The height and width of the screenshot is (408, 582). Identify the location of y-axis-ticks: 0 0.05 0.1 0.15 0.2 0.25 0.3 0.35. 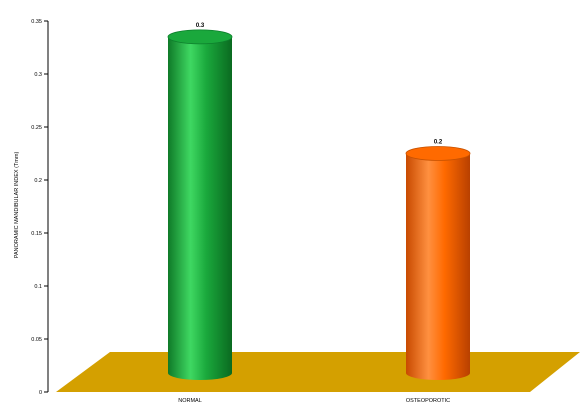
(39, 207).